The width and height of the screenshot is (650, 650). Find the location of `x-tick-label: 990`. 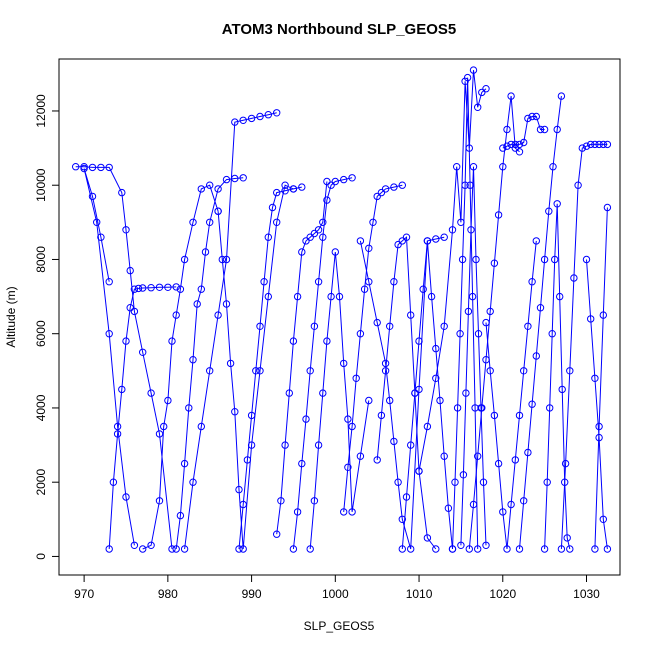

x-tick-label: 990 is located at coordinates (252, 594).